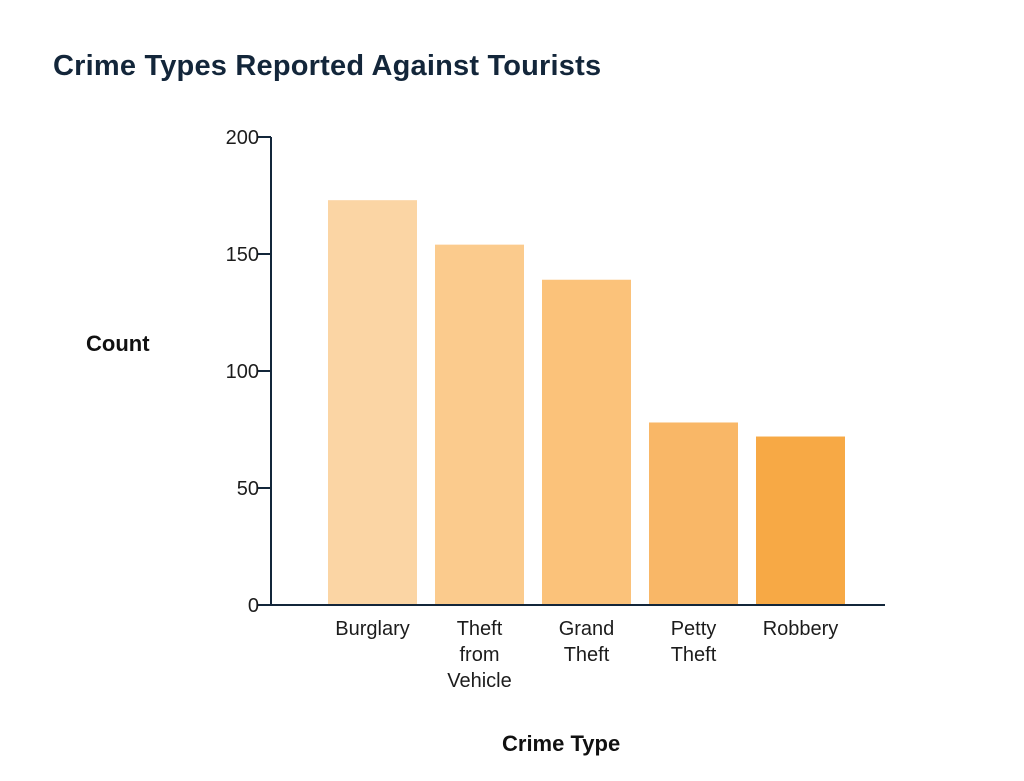 The width and height of the screenshot is (1024, 781). What do you see at coordinates (587, 642) in the screenshot?
I see `category-label-3: Grand Theft` at bounding box center [587, 642].